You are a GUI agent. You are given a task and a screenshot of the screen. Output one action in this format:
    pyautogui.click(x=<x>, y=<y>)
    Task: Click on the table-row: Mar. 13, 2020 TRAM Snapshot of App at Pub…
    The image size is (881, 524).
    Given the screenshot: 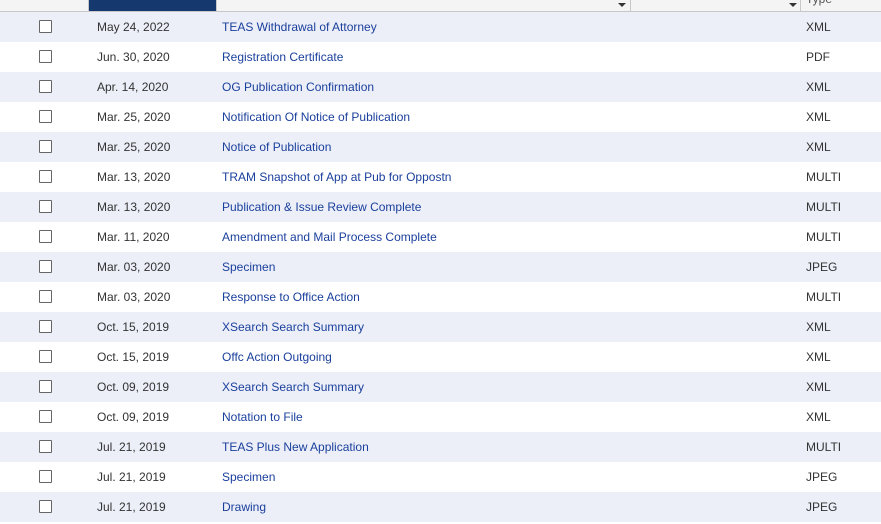 What is the action you would take?
    pyautogui.click(x=440, y=177)
    